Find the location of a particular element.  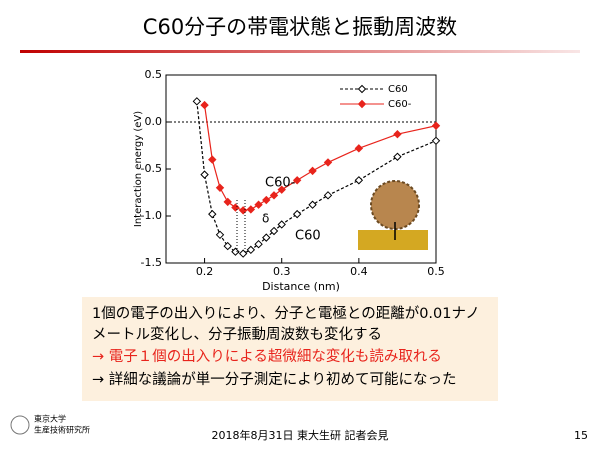

body-line: → 詳細な議論が単一分子測定により初めて可能になった is located at coordinates (274, 379).